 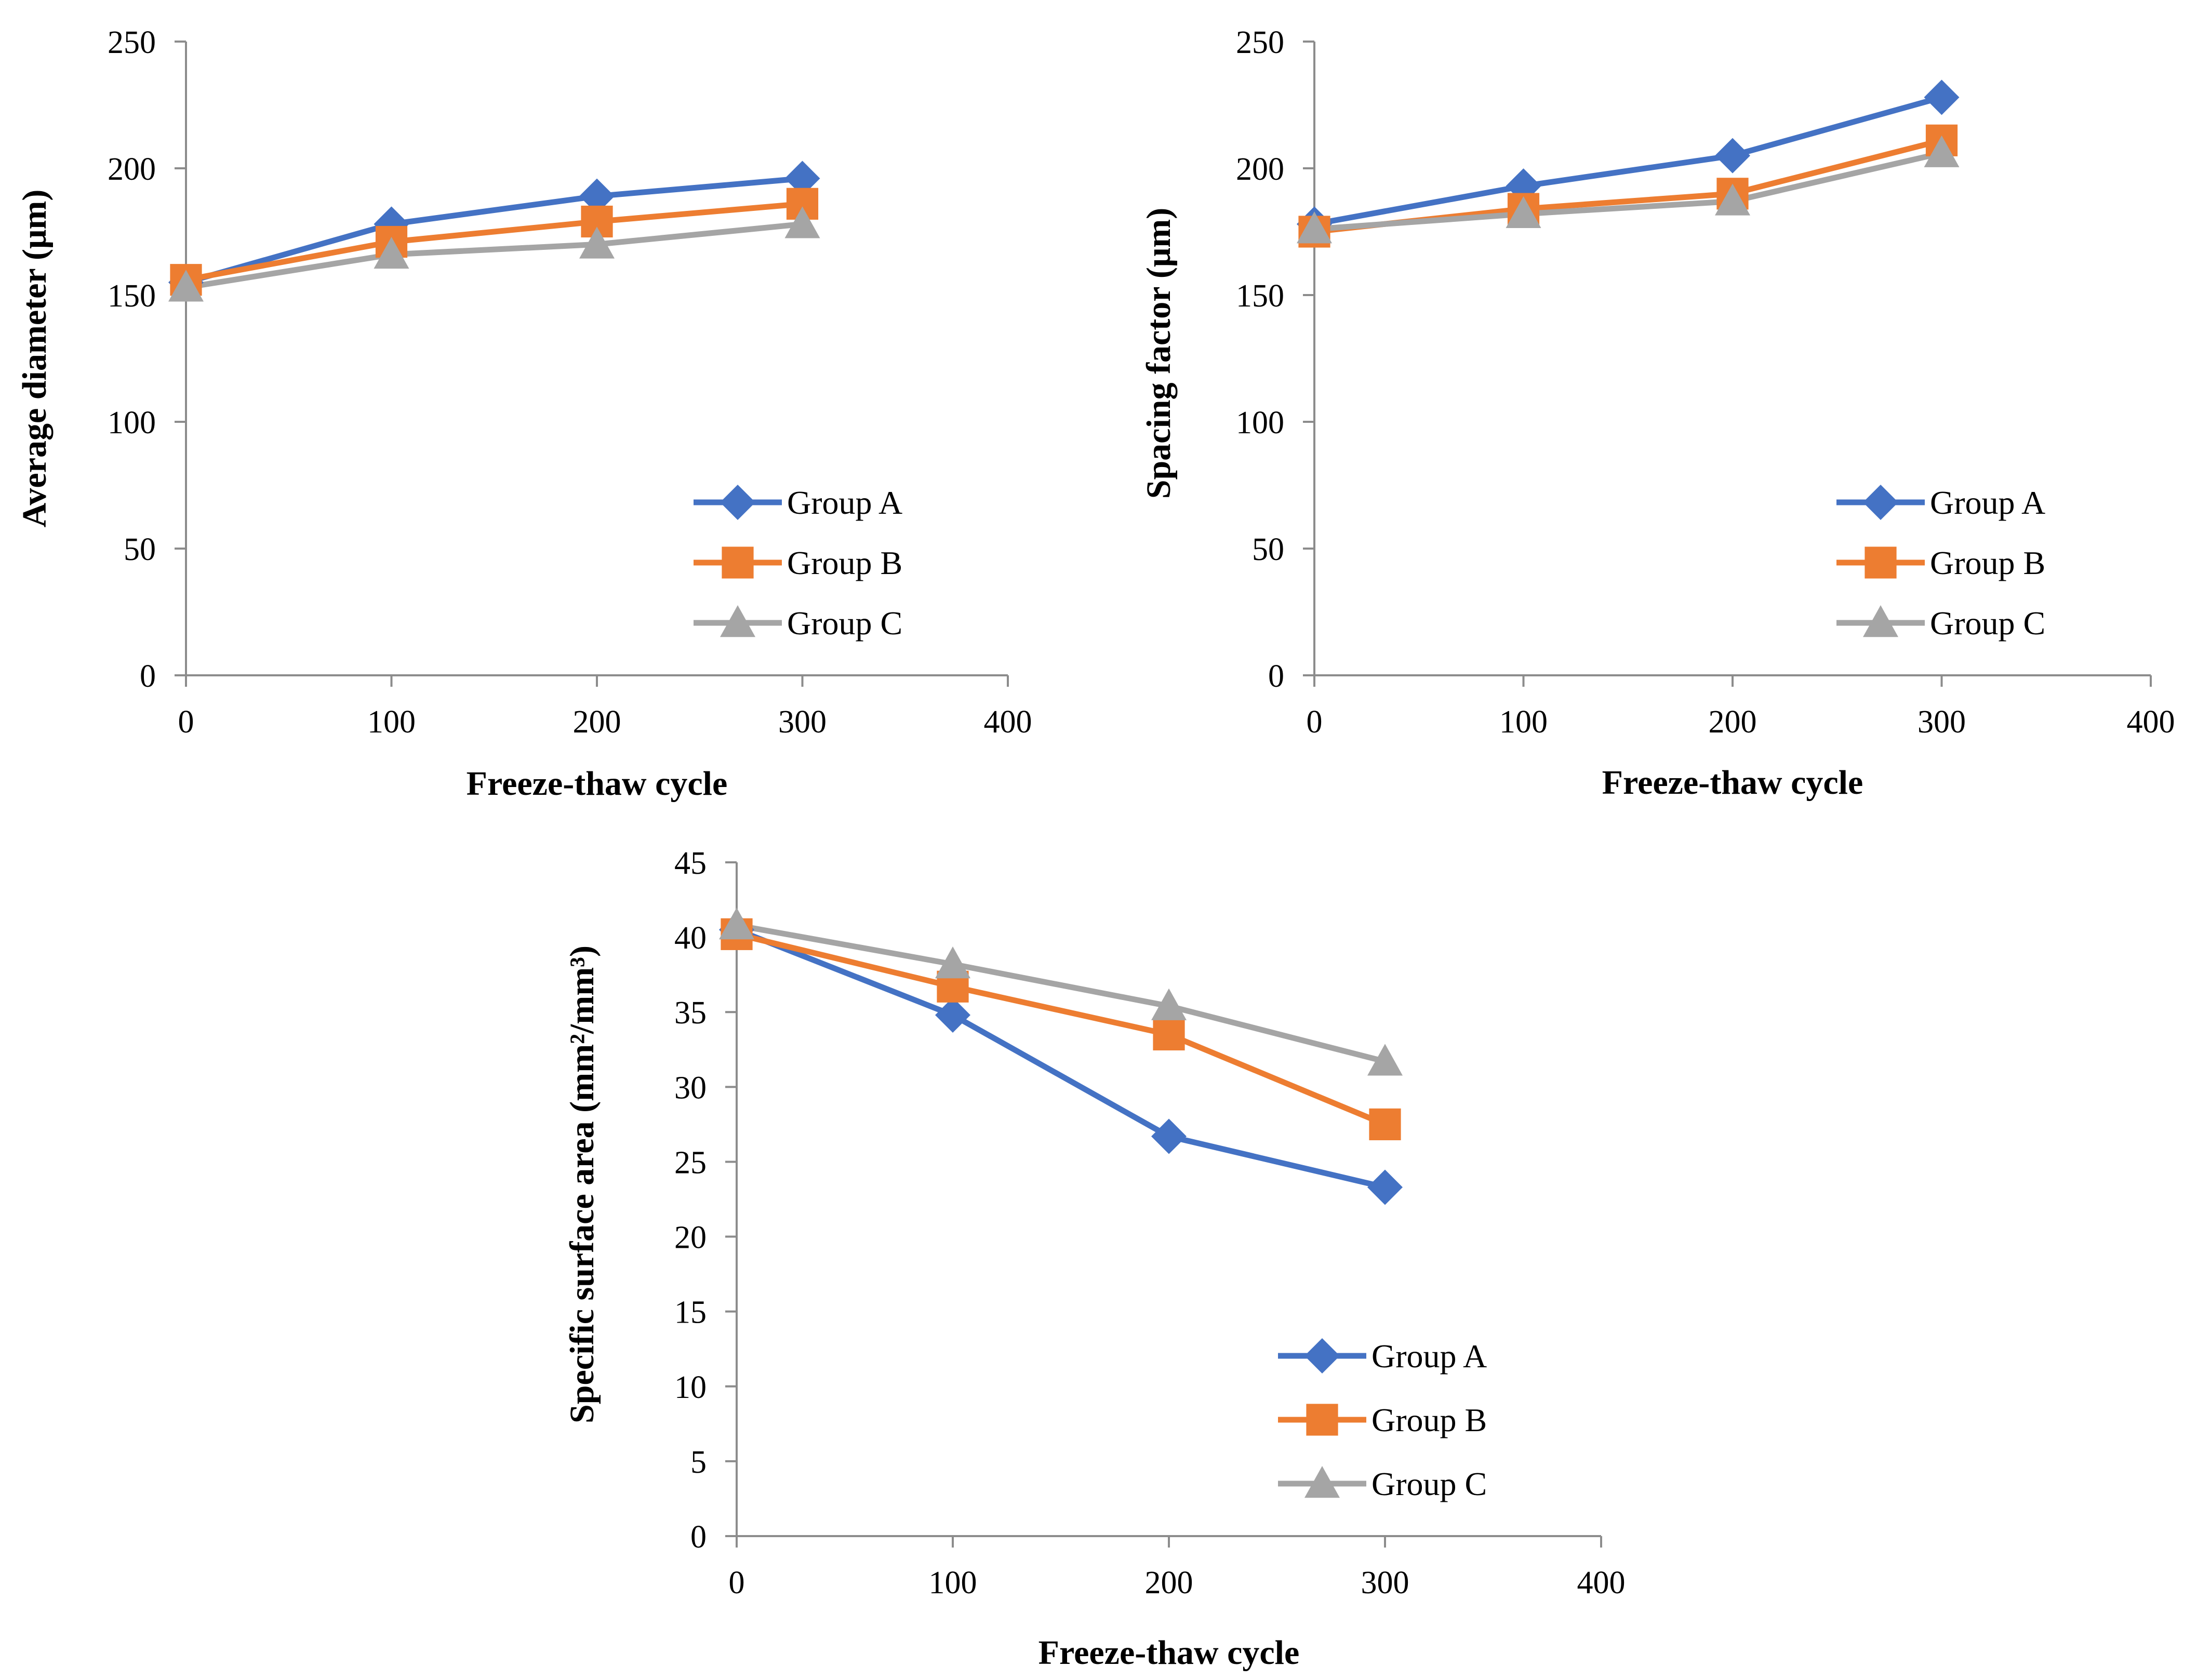 I want to click on surface-series-line-group-c, so click(x=1061, y=993).